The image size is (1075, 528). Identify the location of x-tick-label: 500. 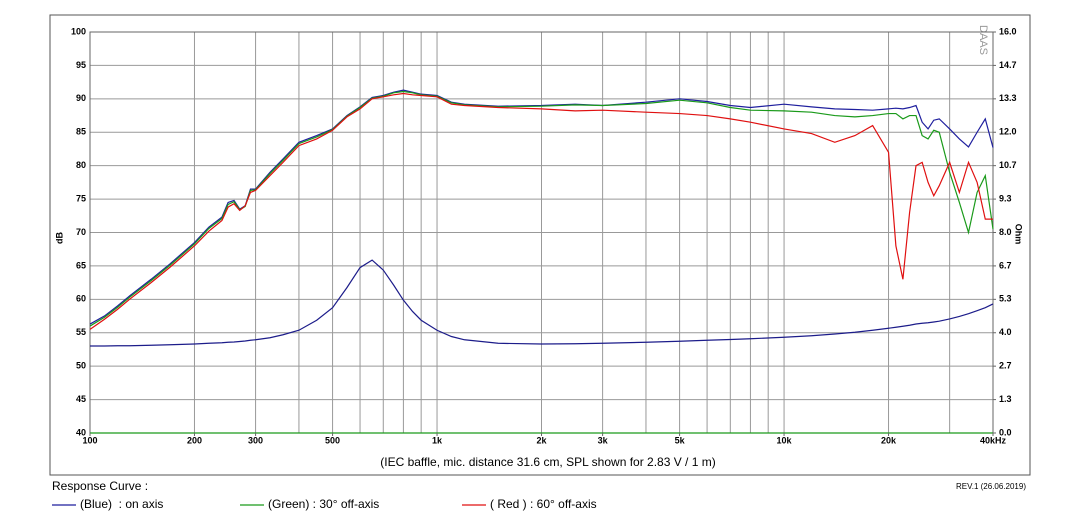
(332, 440).